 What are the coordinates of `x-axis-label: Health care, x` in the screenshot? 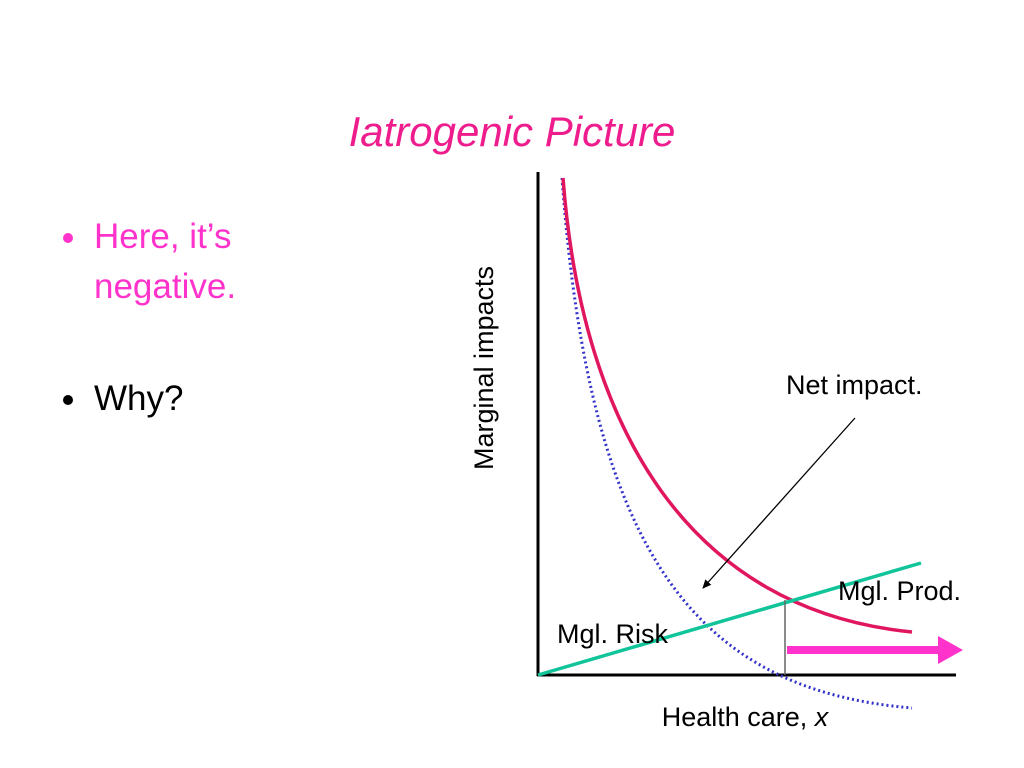 It's located at (746, 717).